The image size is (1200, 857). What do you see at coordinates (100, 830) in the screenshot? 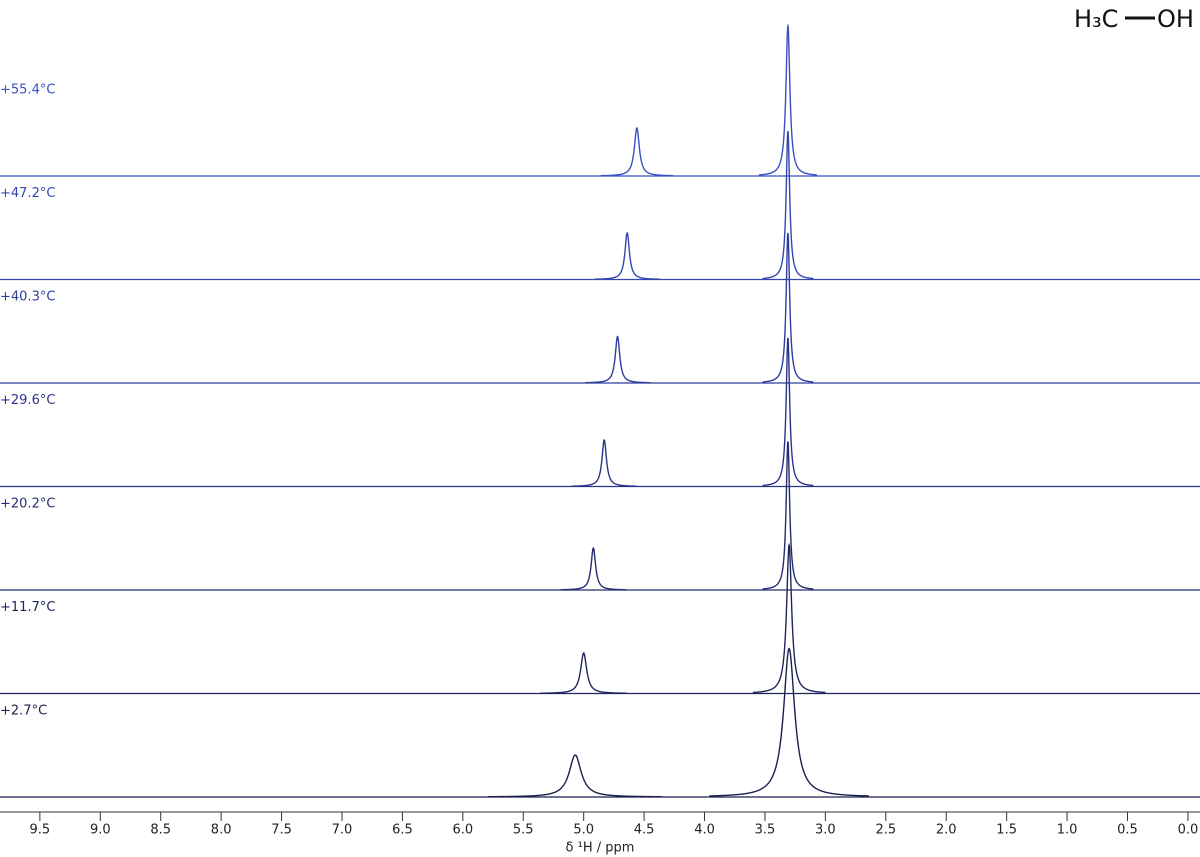
I see `x-tick-label: 9.0` at bounding box center [100, 830].